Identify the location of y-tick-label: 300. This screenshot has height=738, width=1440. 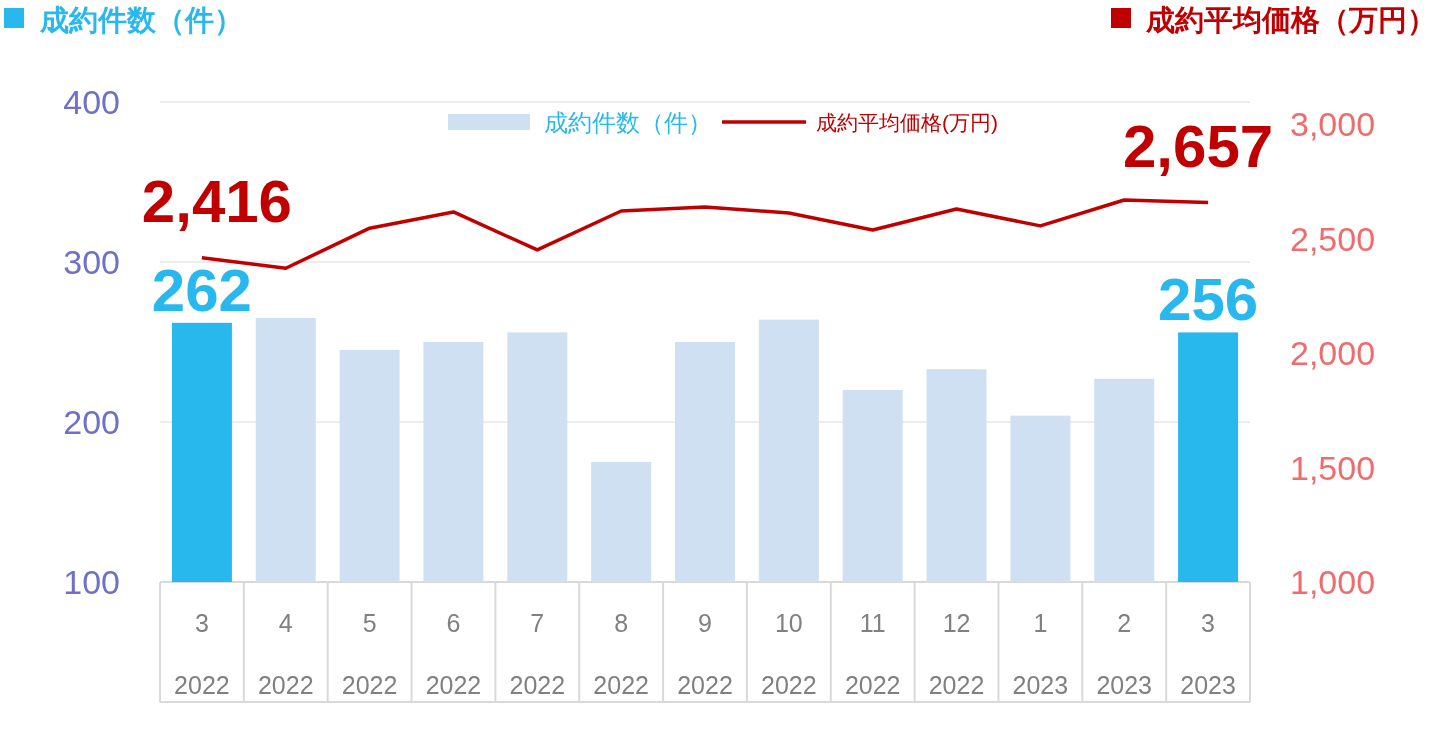
(91, 262).